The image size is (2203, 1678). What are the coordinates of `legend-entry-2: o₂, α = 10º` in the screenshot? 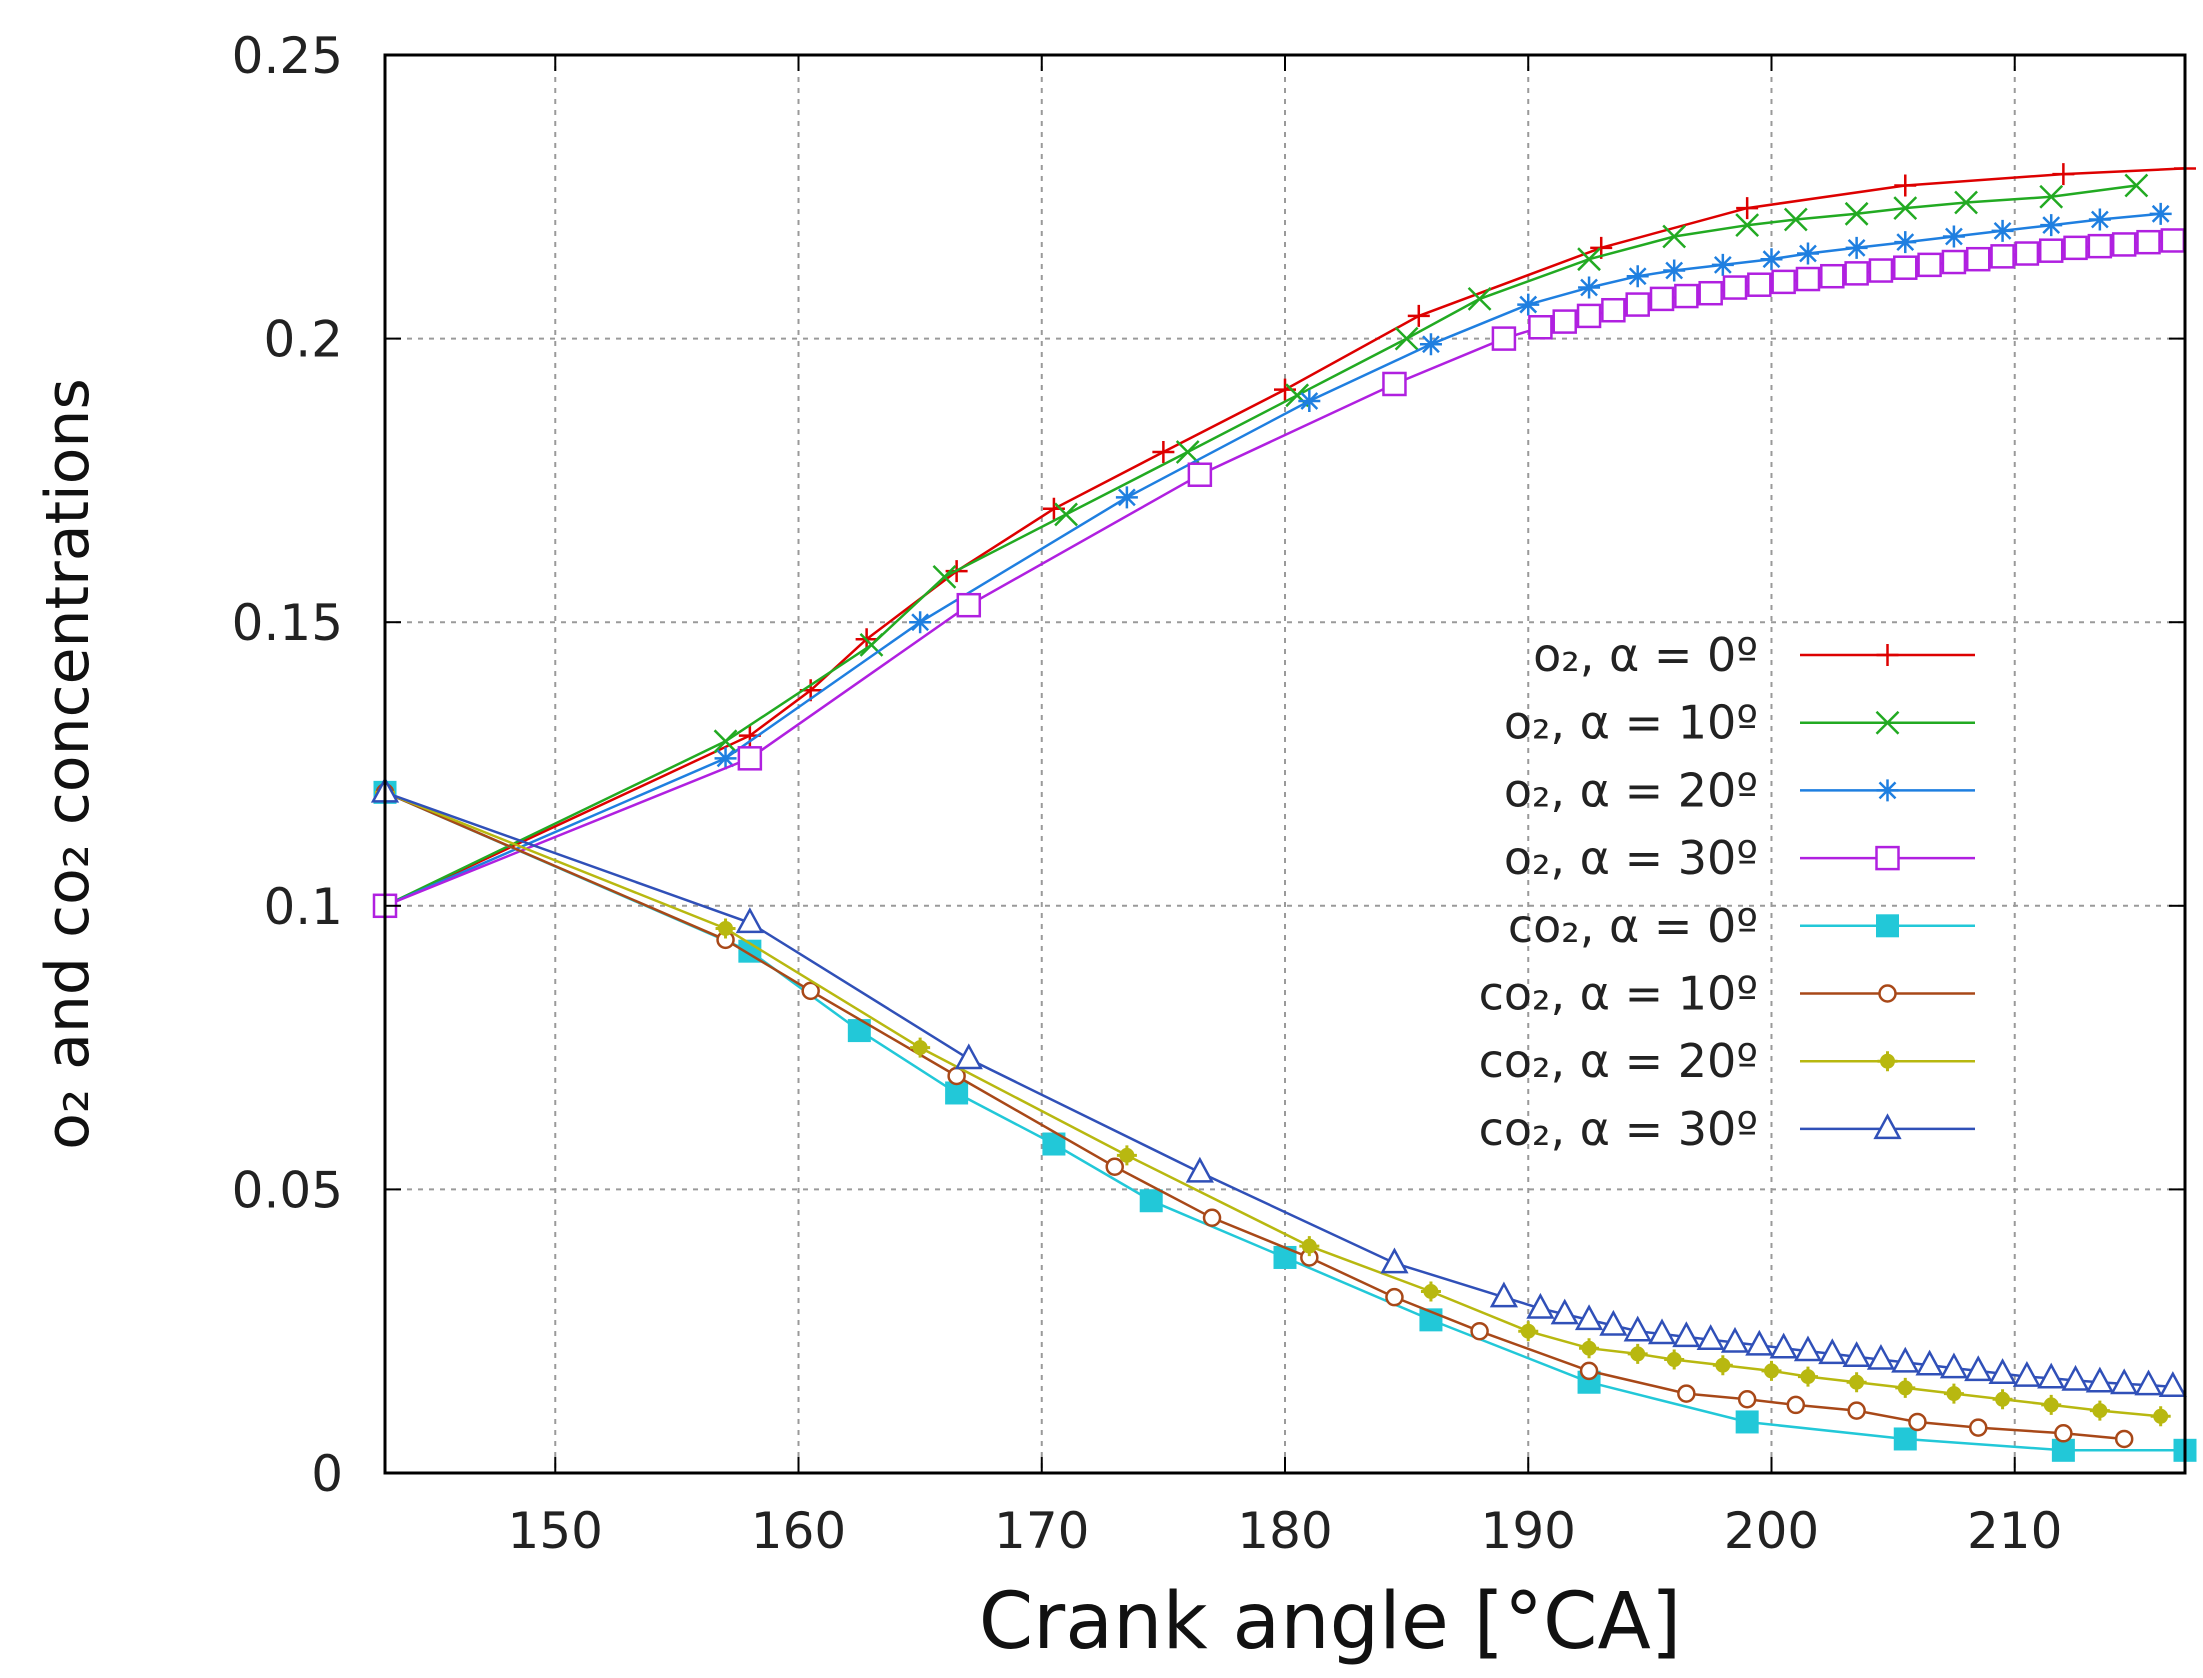 It's located at (1739, 723).